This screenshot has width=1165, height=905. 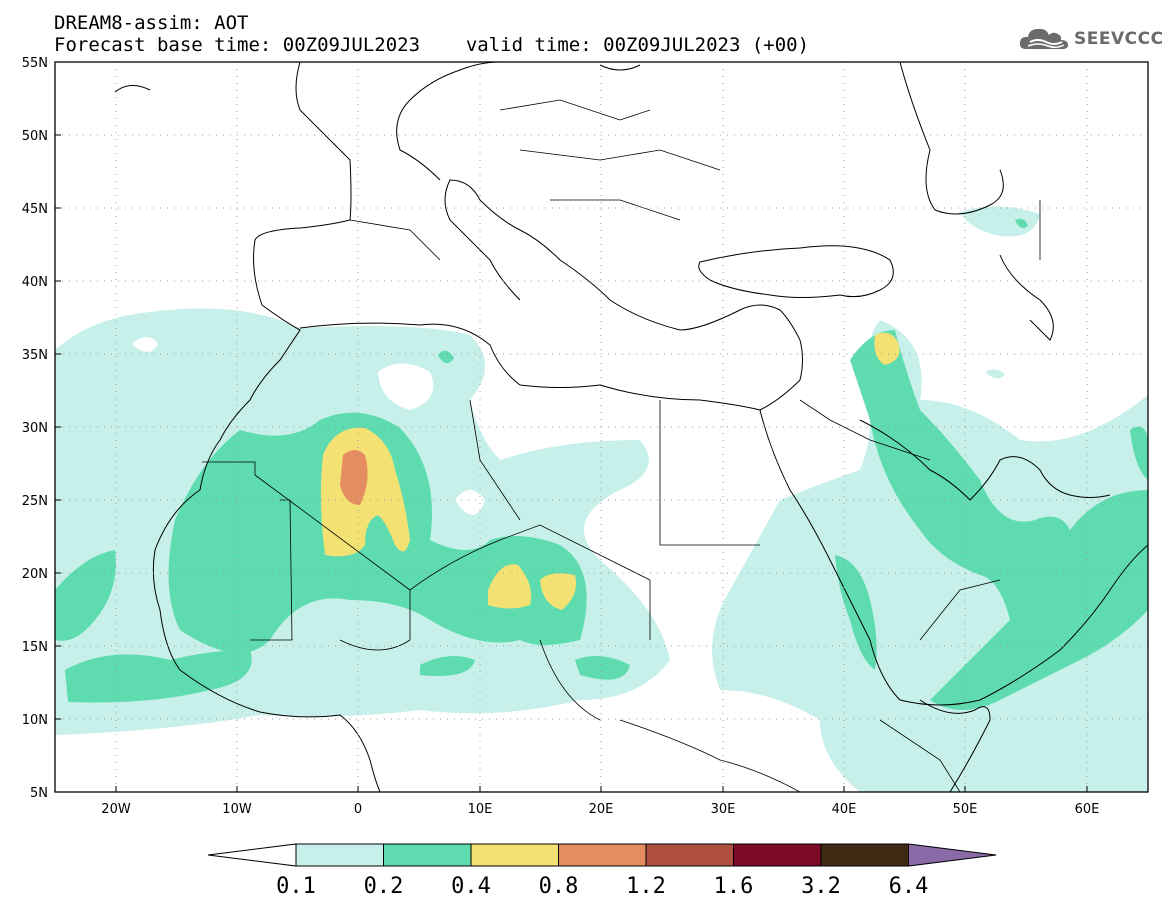 I want to click on logo-text: SEEVCCC, so click(x=1119, y=39).